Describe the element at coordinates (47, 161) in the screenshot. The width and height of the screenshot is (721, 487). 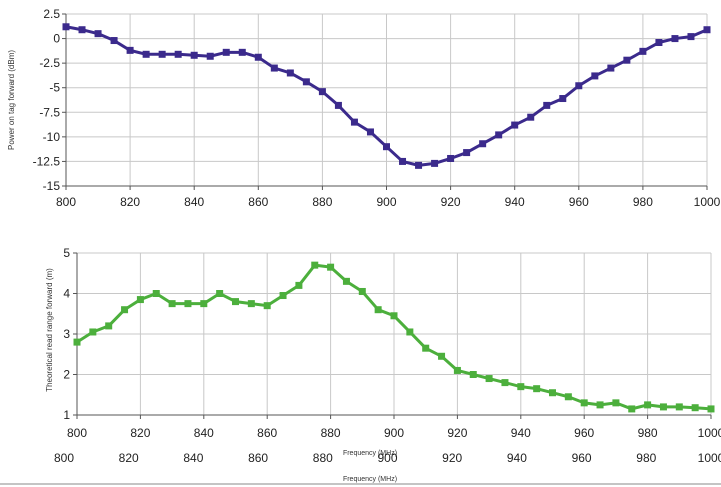
I see `top-y-tick-label: -12.5` at that location.